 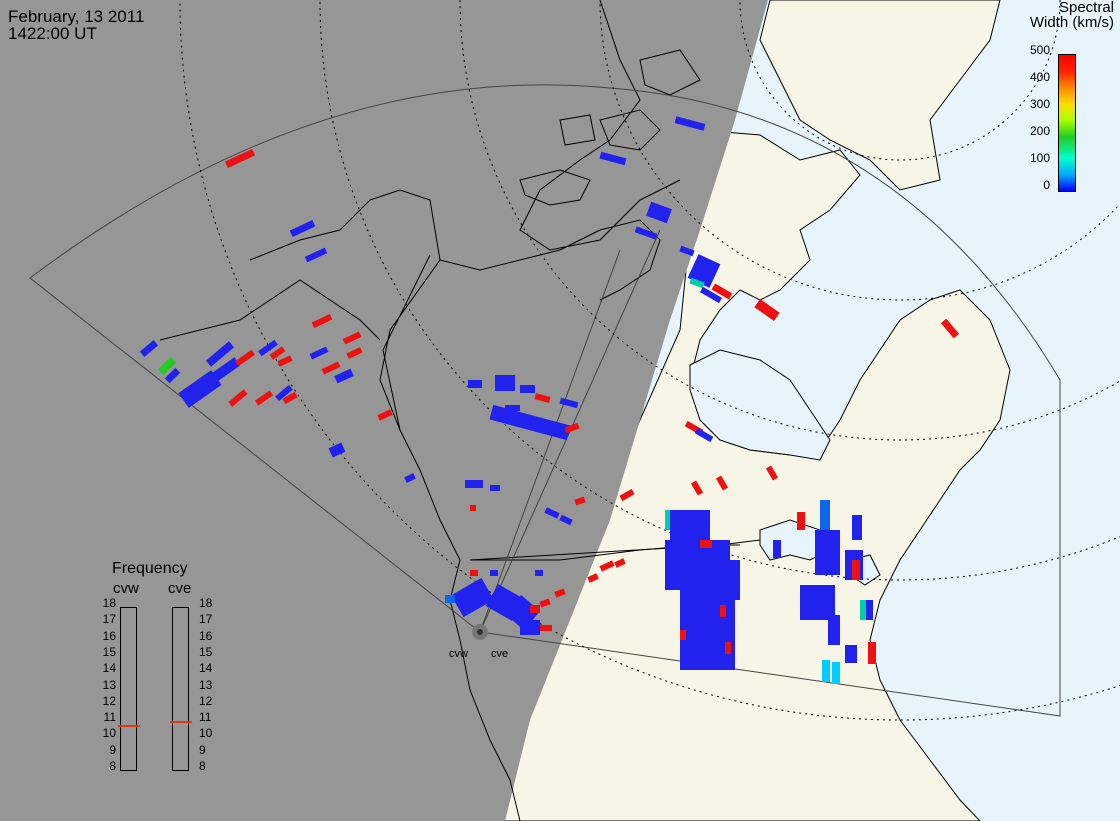 What do you see at coordinates (150, 568) in the screenshot?
I see `frequency-title: Frequency` at bounding box center [150, 568].